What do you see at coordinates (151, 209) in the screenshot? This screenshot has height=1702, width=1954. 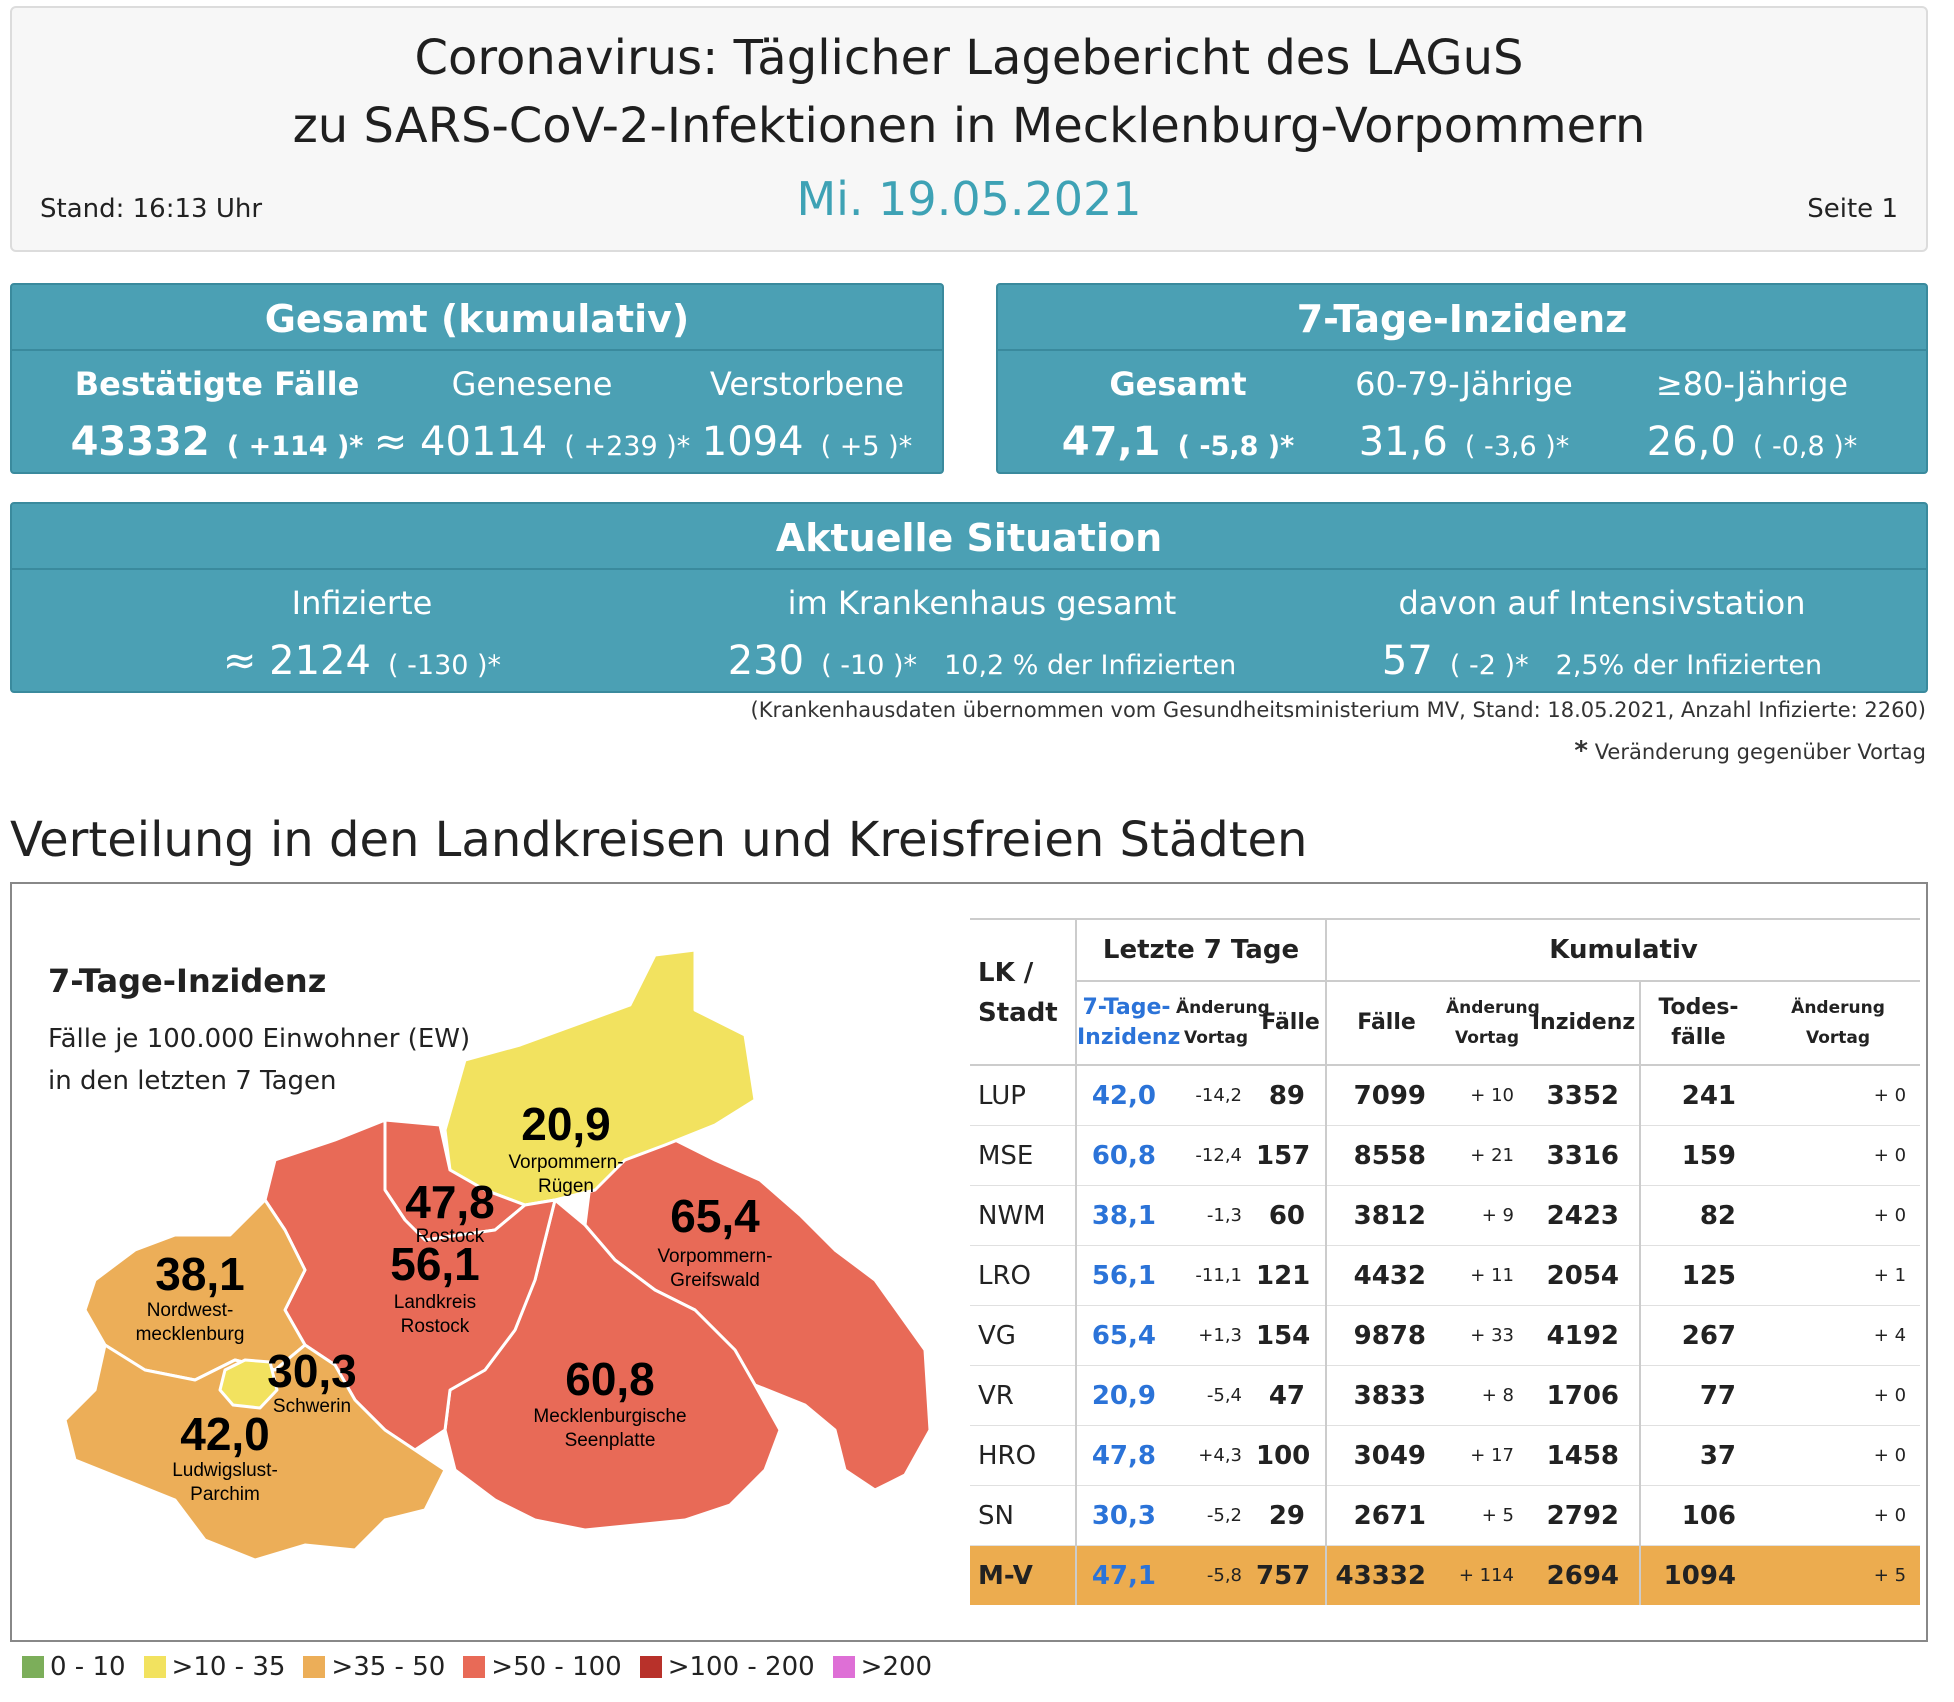 I see `report-stand-time: Stand: 16:13 Uhr` at bounding box center [151, 209].